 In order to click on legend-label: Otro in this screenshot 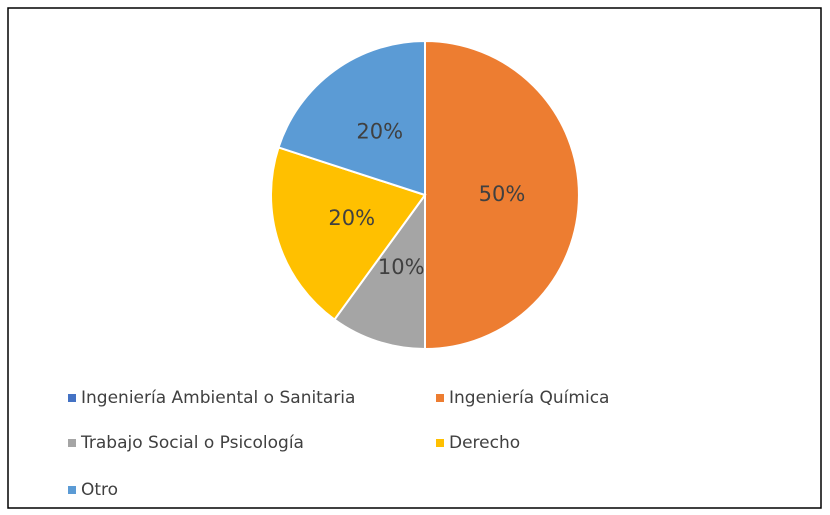, I will do `click(99, 490)`.